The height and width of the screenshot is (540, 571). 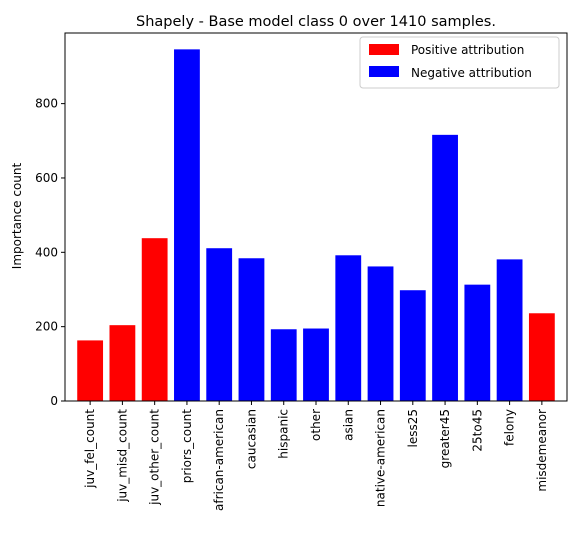 I want to click on x-tick-label: hispanic, so click(x=284, y=434).